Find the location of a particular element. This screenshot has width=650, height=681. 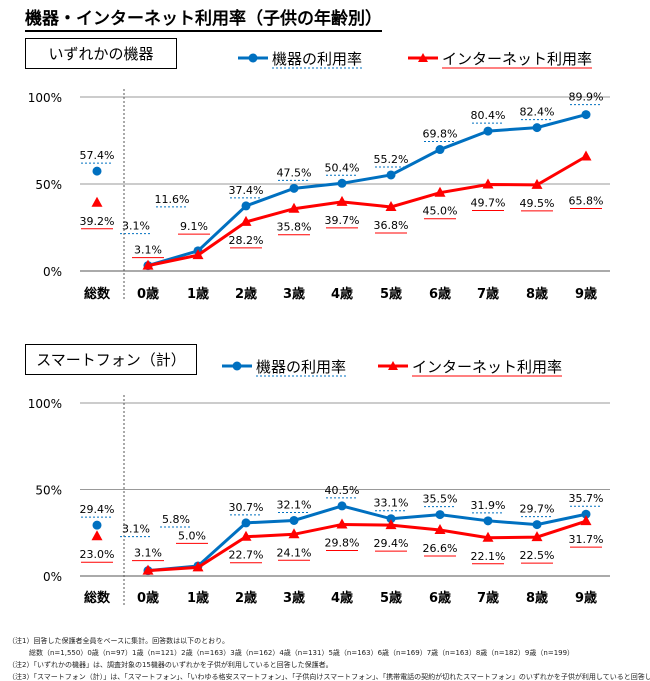

data-label: 39.7% is located at coordinates (342, 220).